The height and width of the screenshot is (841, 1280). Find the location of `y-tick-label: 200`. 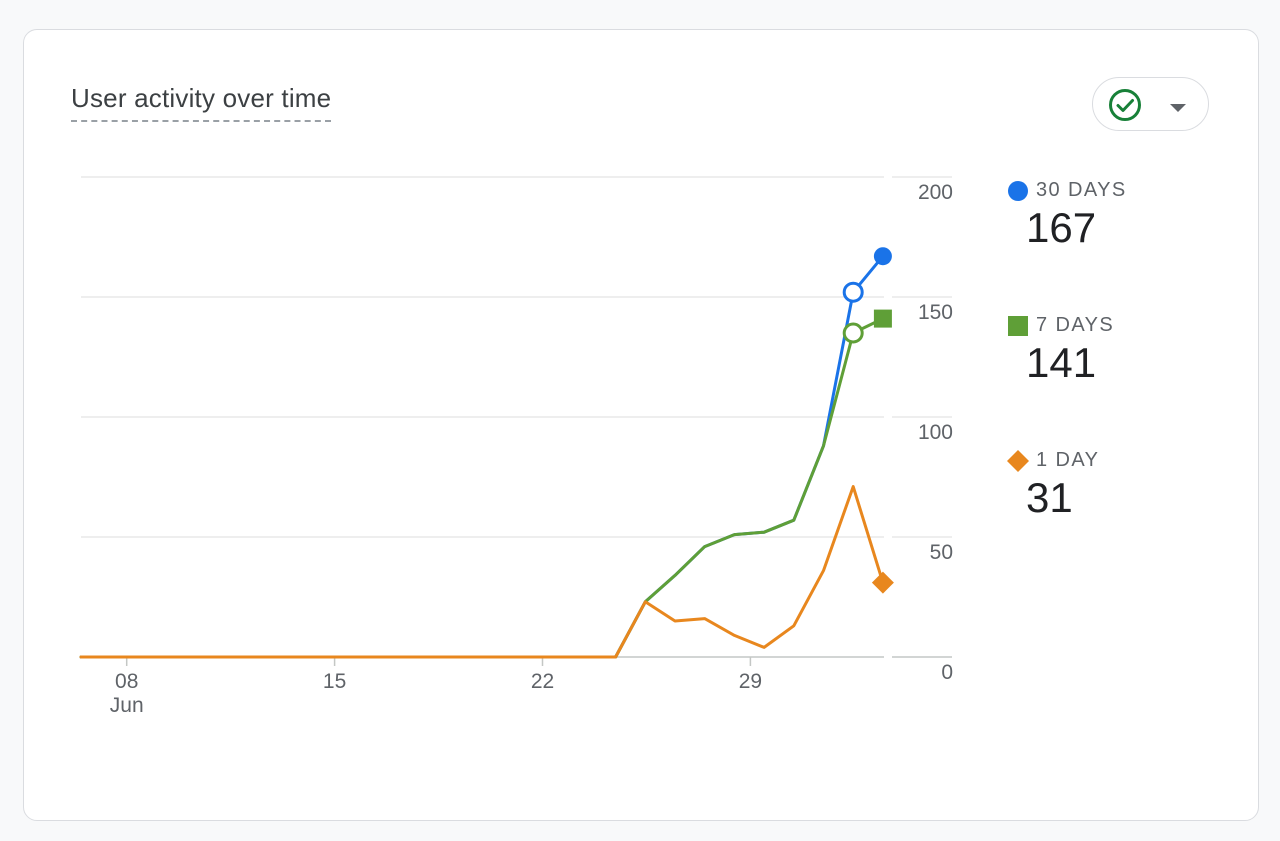

y-tick-label: 200 is located at coordinates (935, 192).